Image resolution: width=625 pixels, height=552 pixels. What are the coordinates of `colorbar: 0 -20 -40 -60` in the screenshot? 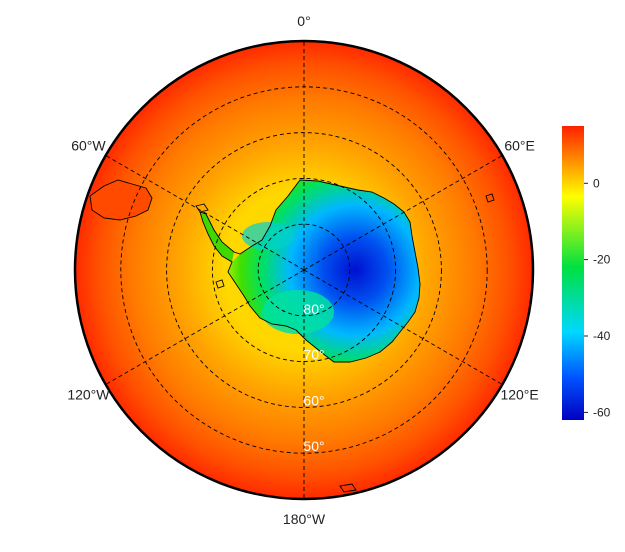 It's located at (586, 273).